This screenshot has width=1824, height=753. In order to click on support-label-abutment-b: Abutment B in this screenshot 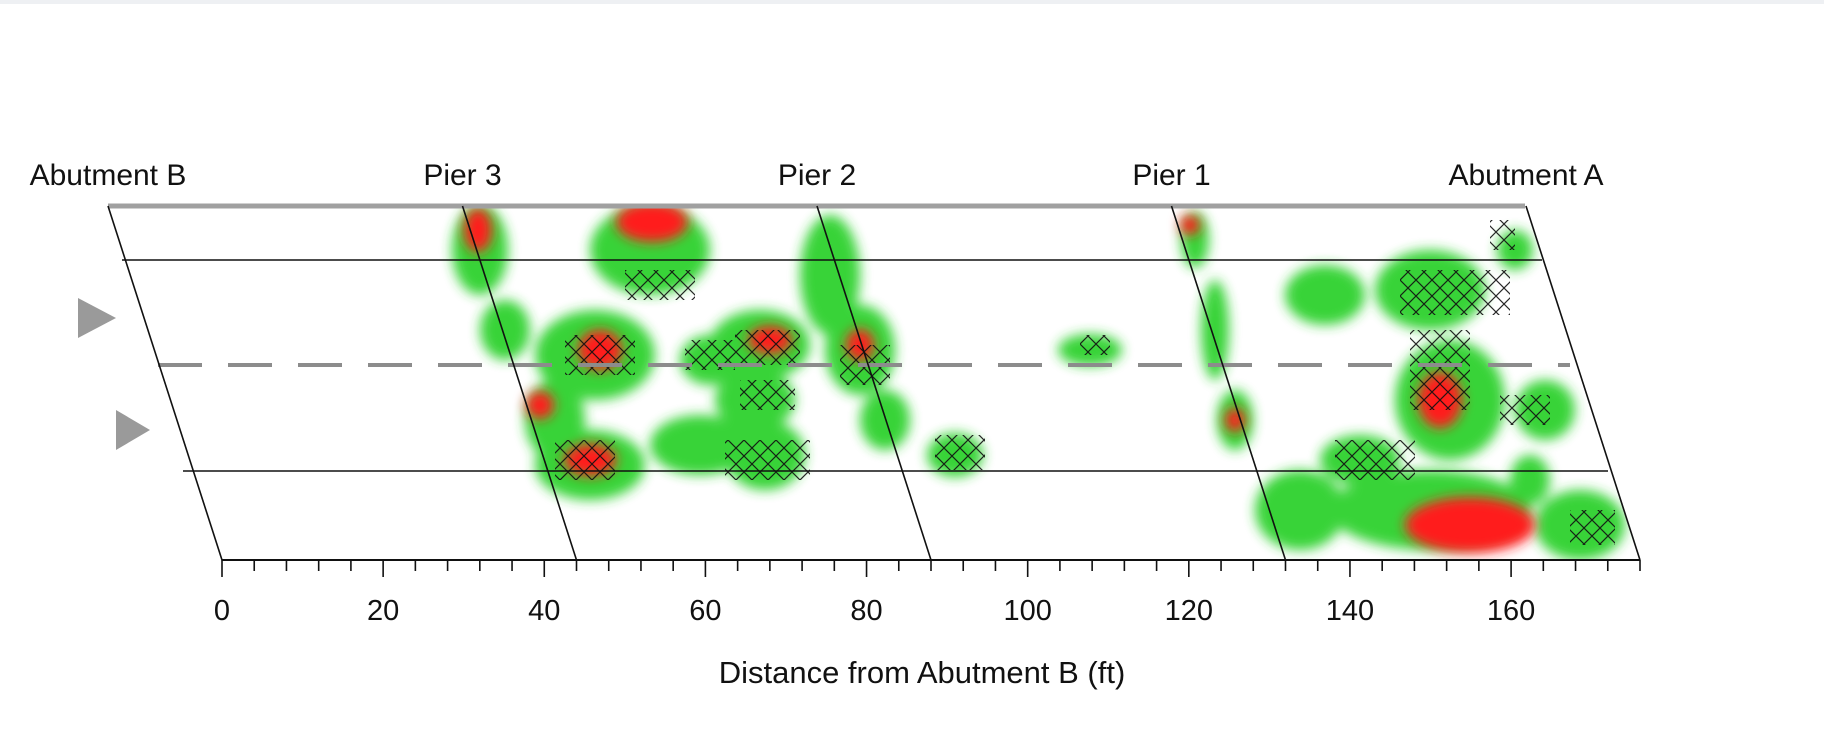, I will do `click(108, 175)`.